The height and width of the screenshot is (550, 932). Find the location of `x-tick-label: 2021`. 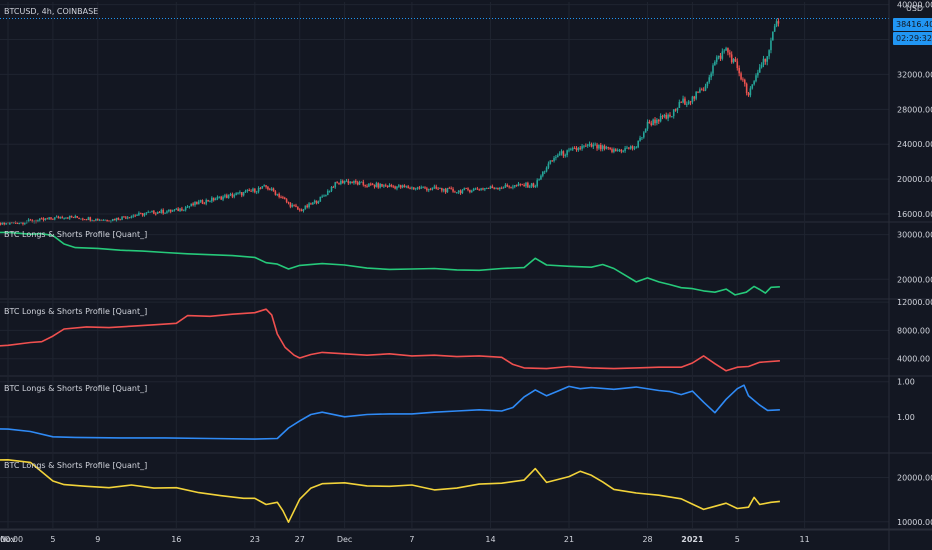

x-tick-label: 2021 is located at coordinates (692, 539).